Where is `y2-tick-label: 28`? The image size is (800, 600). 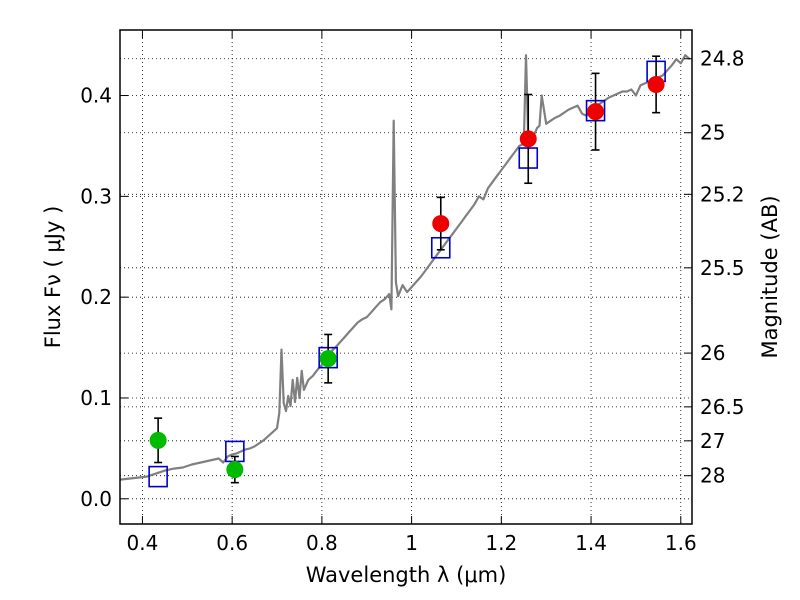 y2-tick-label: 28 is located at coordinates (712, 476).